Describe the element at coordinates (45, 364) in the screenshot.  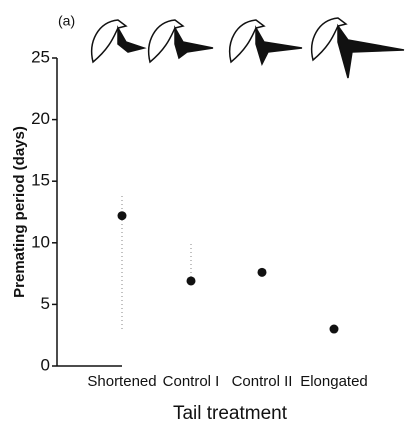
I see `y-tick-label: 0` at that location.